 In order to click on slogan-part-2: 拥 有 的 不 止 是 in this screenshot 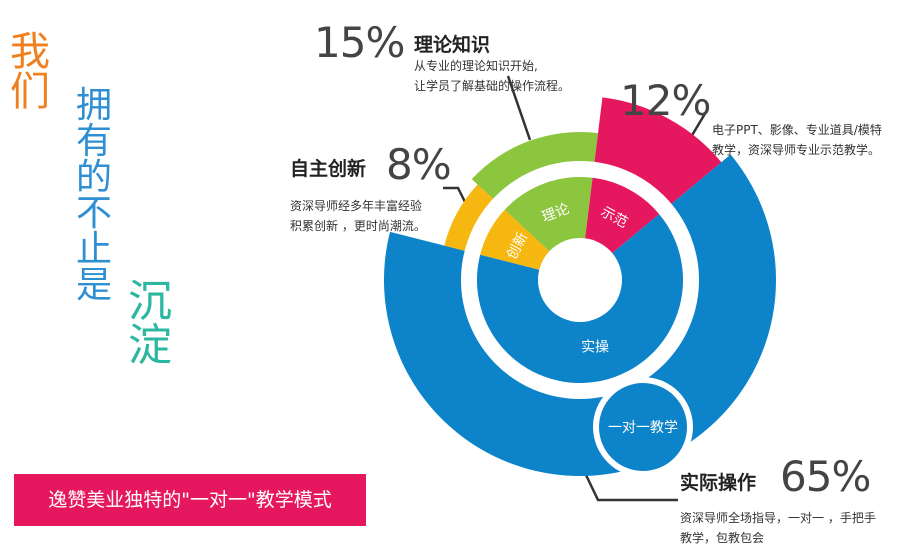, I will do `click(94, 195)`.